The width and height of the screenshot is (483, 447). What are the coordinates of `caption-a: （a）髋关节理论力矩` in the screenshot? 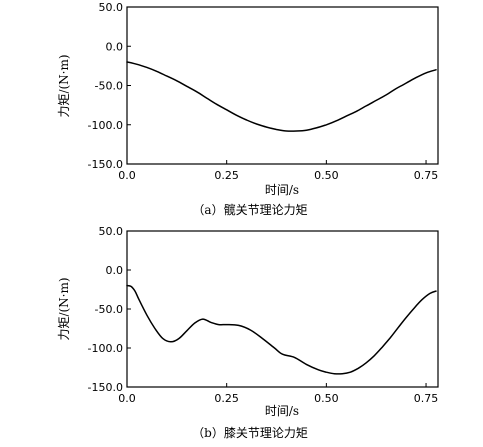 It's located at (249, 209).